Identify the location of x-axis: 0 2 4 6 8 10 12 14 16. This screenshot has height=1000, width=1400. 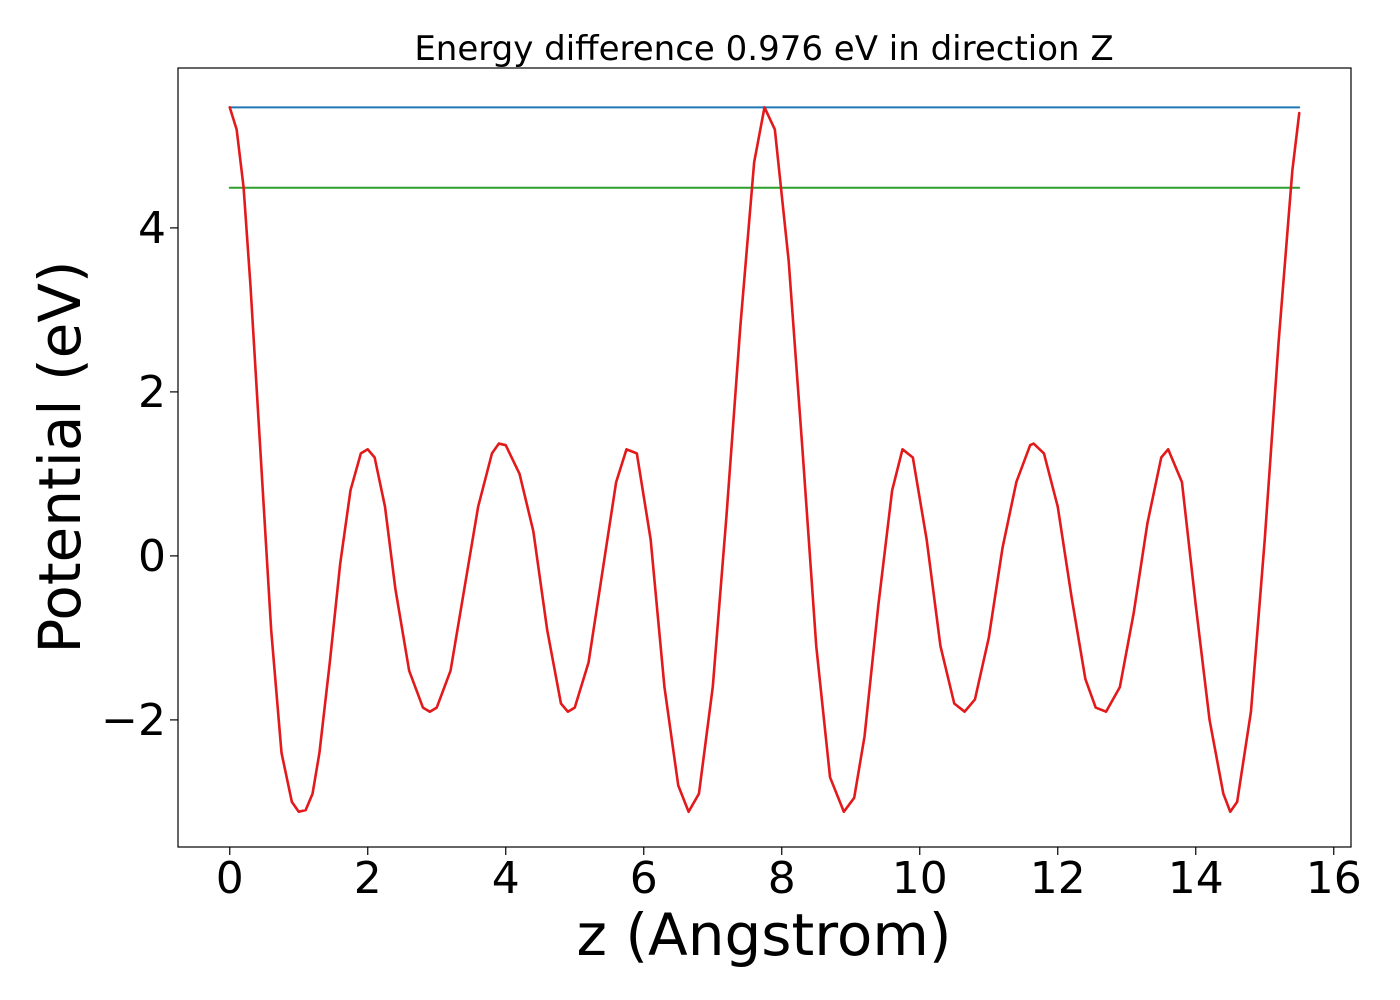
(789, 875).